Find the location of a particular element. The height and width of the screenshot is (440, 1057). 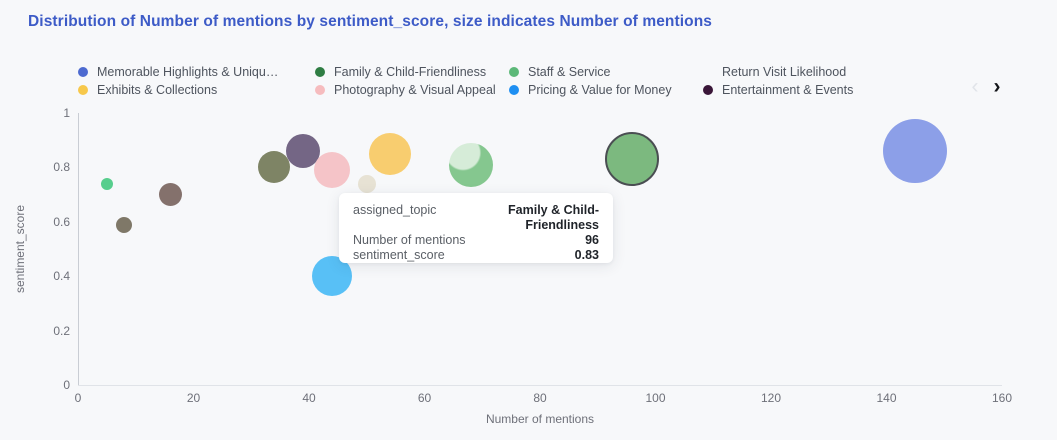

bubble-beige-faded is located at coordinates (366, 183).